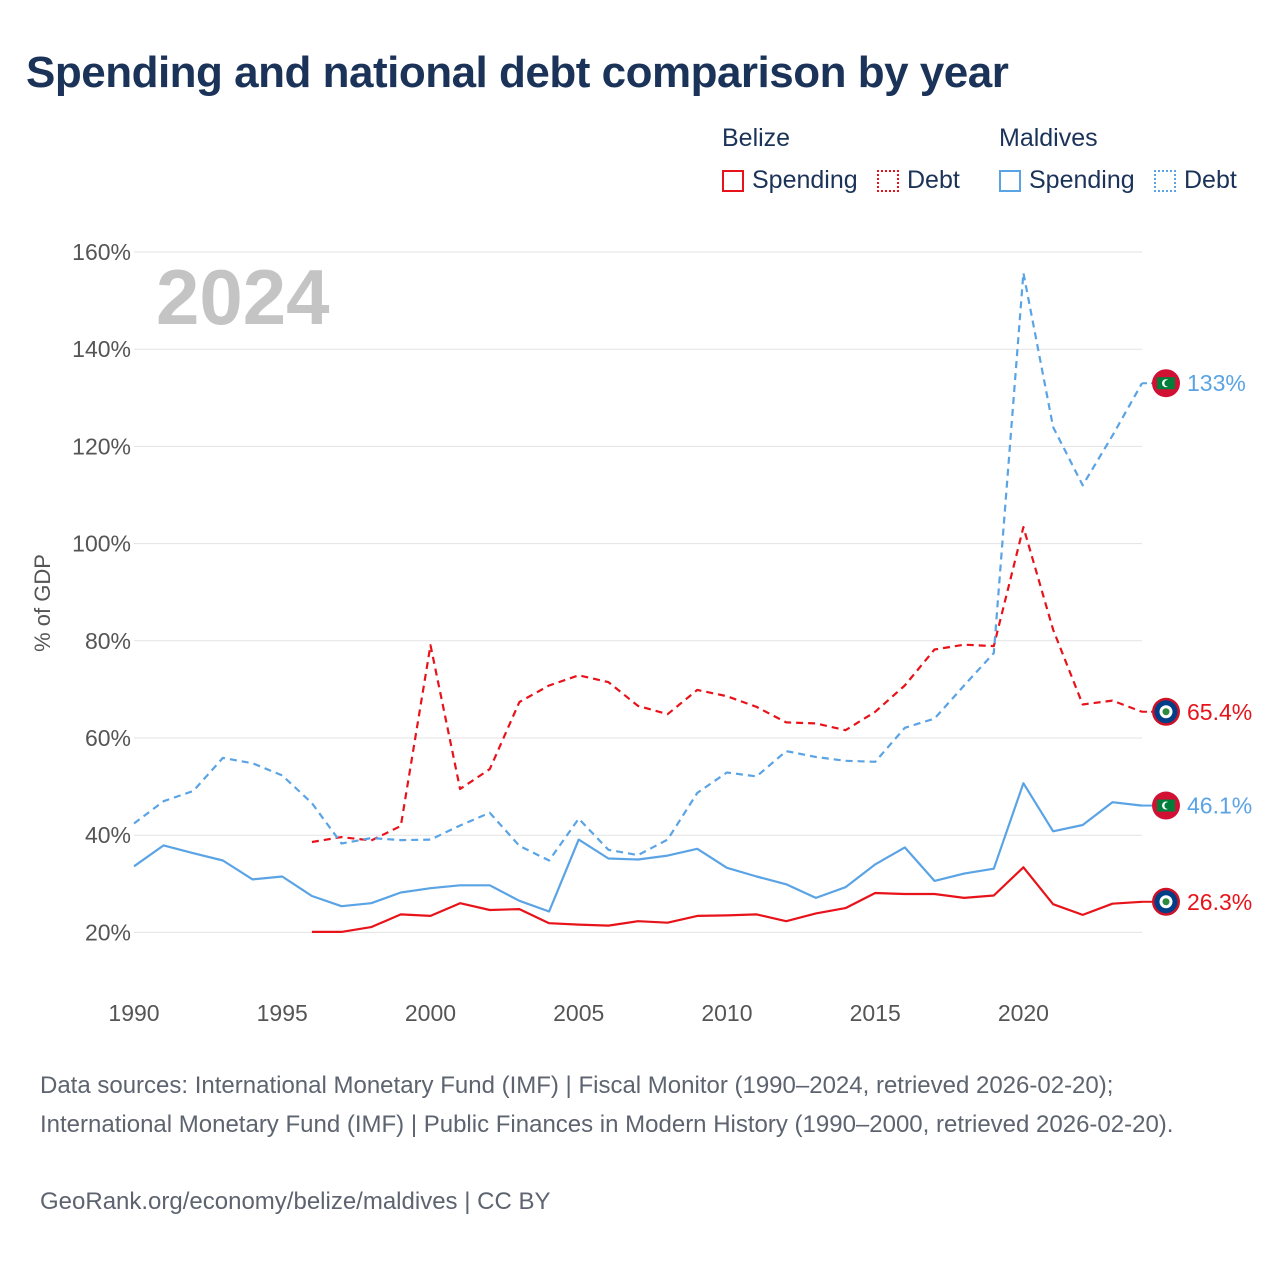 The image size is (1280, 1280). I want to click on legend-swatch-belize-debt, so click(888, 180).